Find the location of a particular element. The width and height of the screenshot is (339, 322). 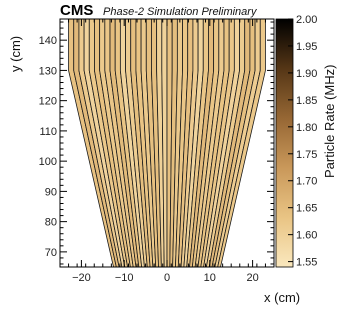

z-axis-title: Particle Rate (MHz) is located at coordinates (329, 121).